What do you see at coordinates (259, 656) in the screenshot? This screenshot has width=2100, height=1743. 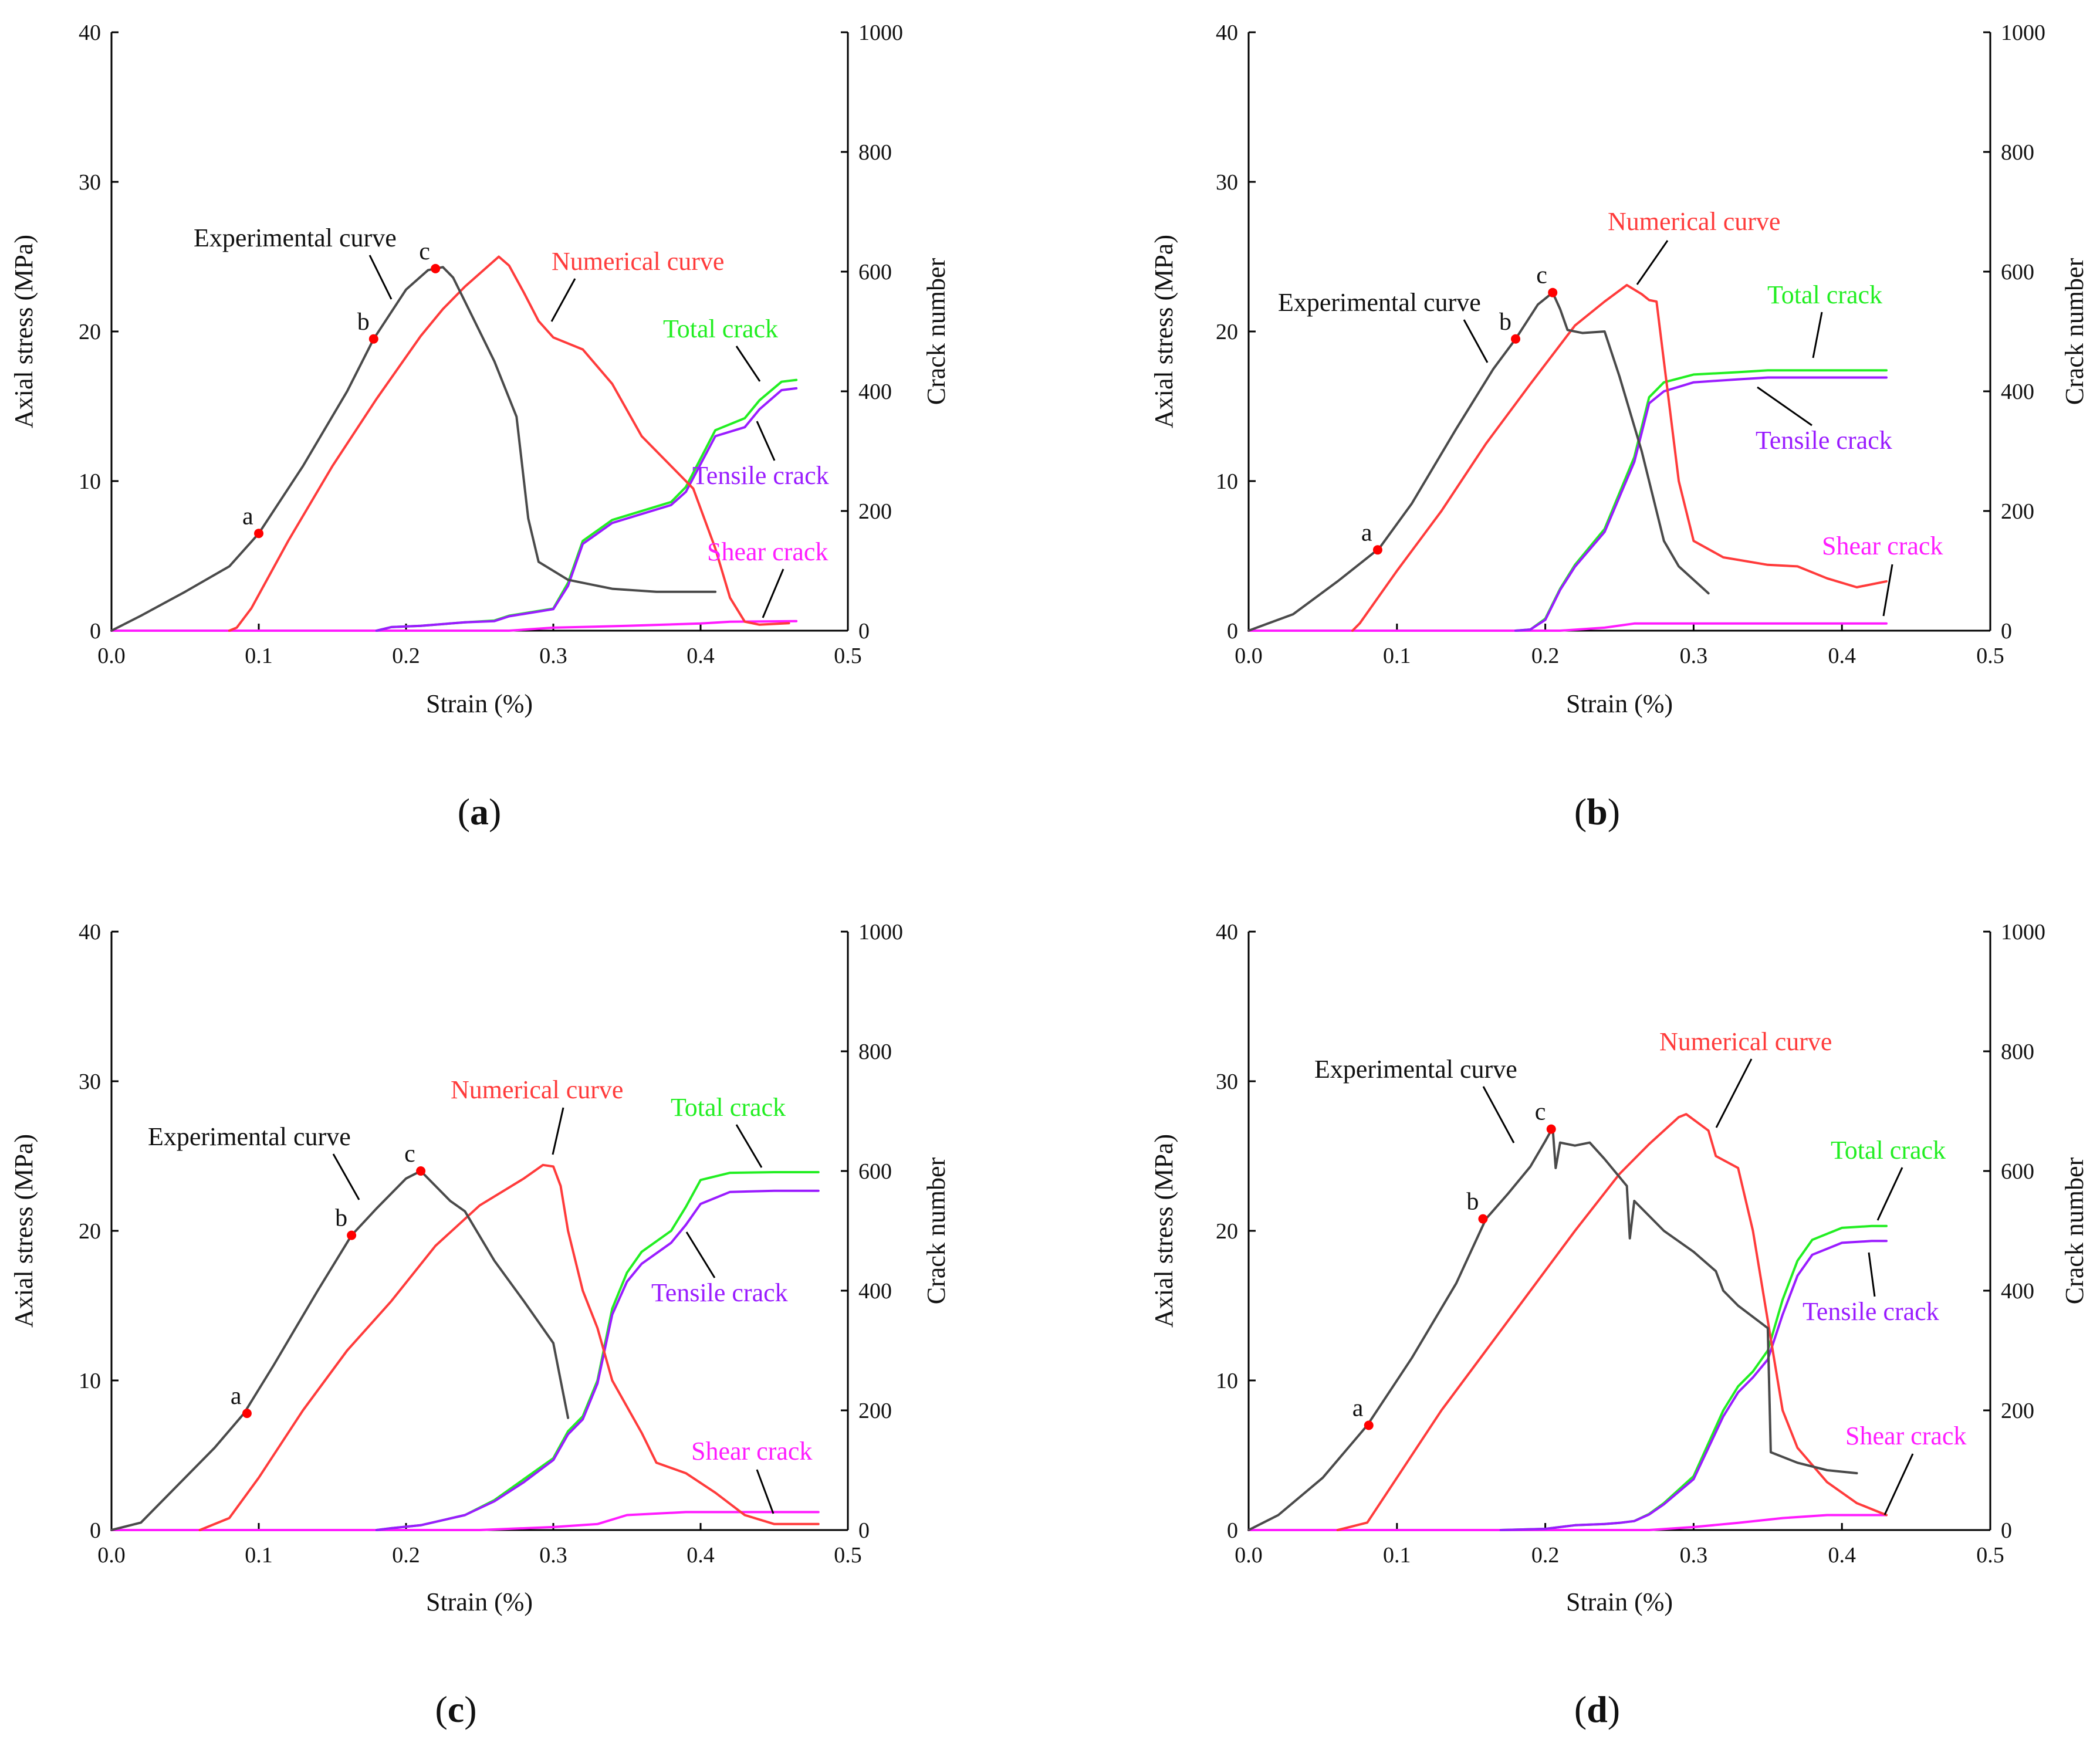 I see `x-tick-label: 0.1` at bounding box center [259, 656].